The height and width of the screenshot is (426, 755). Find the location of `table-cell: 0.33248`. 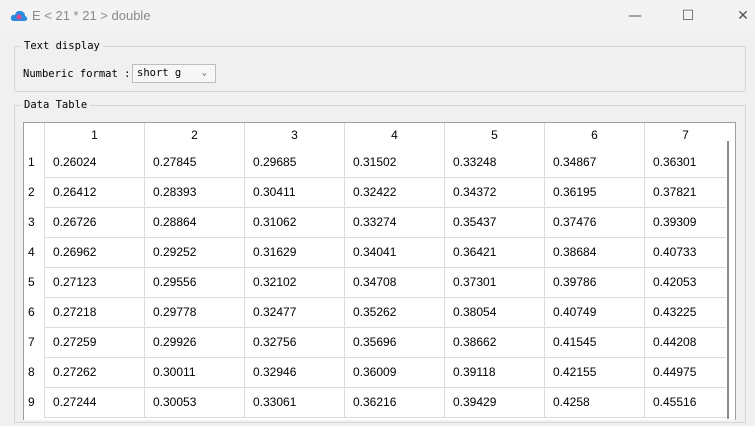

table-cell: 0.33248 is located at coordinates (495, 163).